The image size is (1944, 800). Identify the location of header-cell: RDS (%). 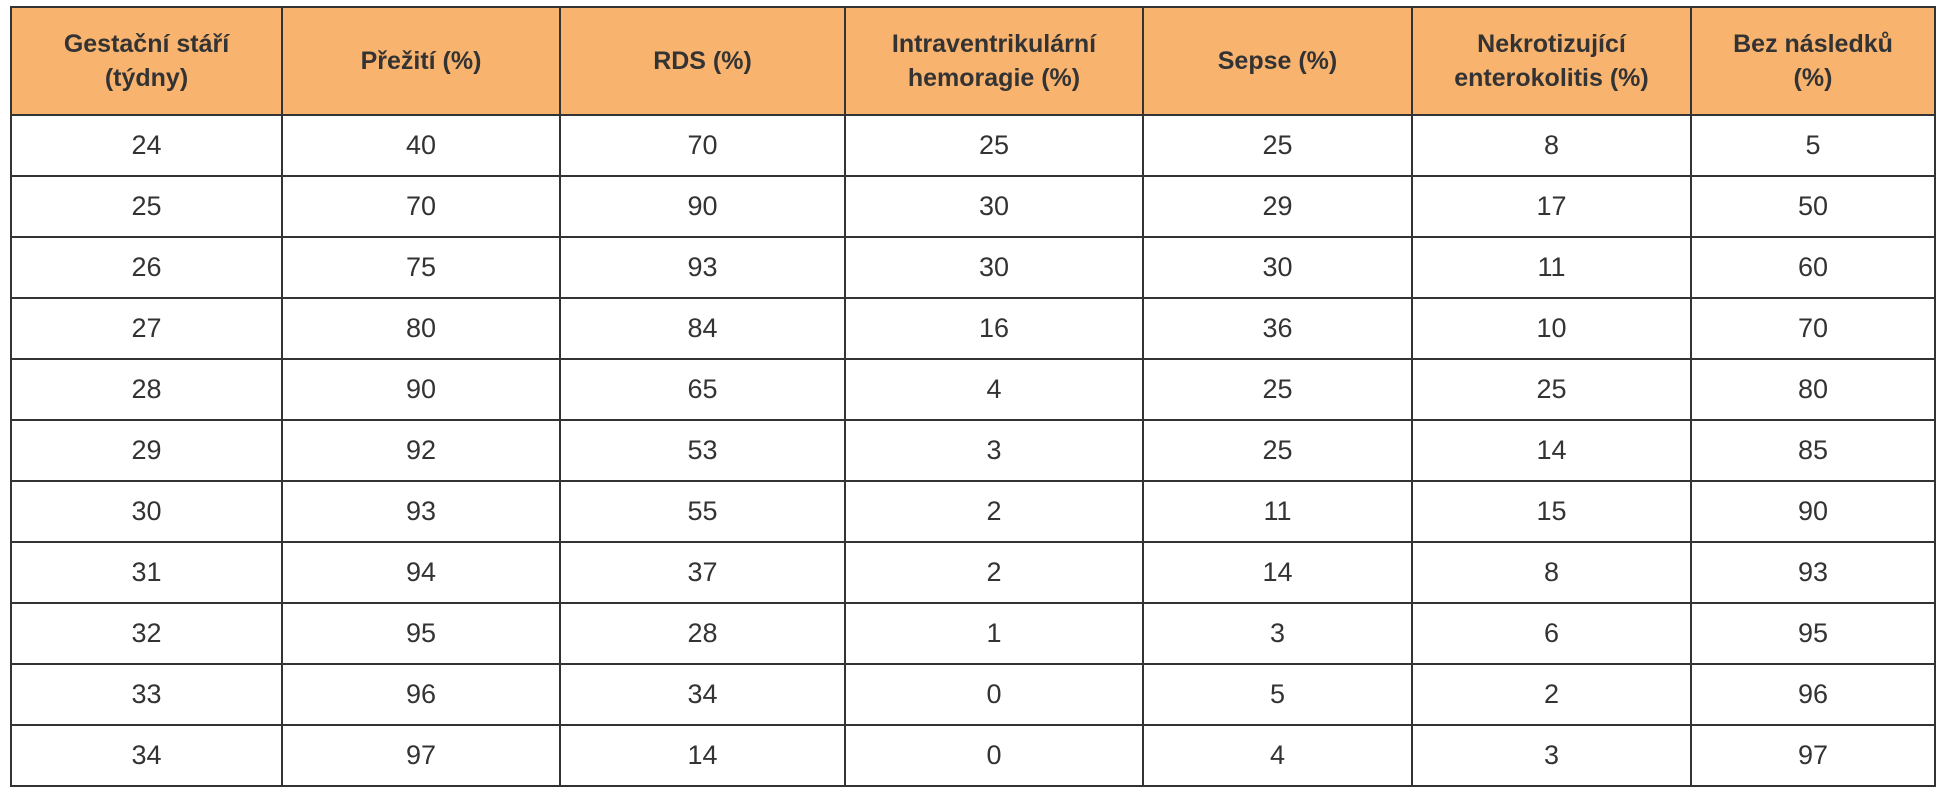
(702, 61).